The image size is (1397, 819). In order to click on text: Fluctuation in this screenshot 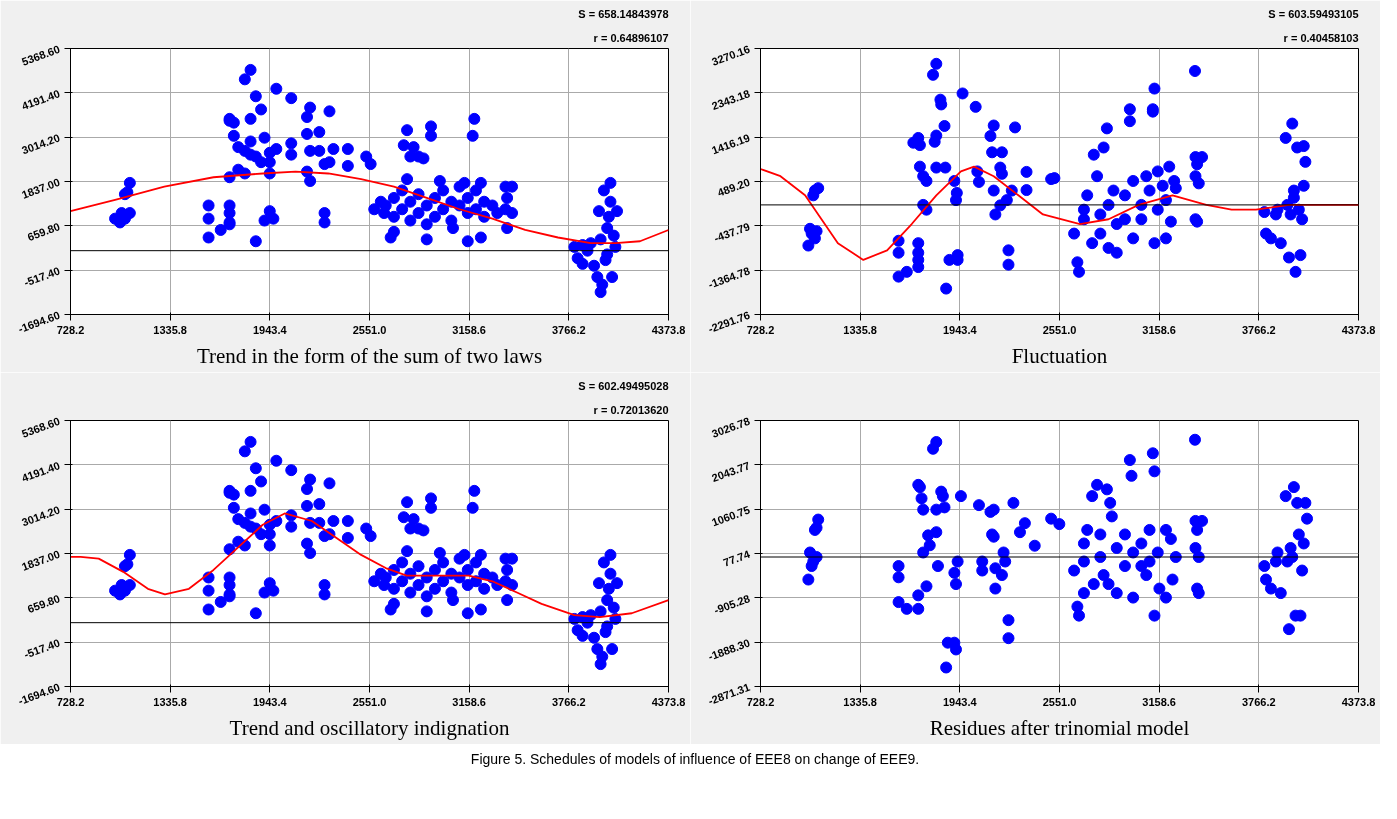, I will do `click(1059, 355)`.